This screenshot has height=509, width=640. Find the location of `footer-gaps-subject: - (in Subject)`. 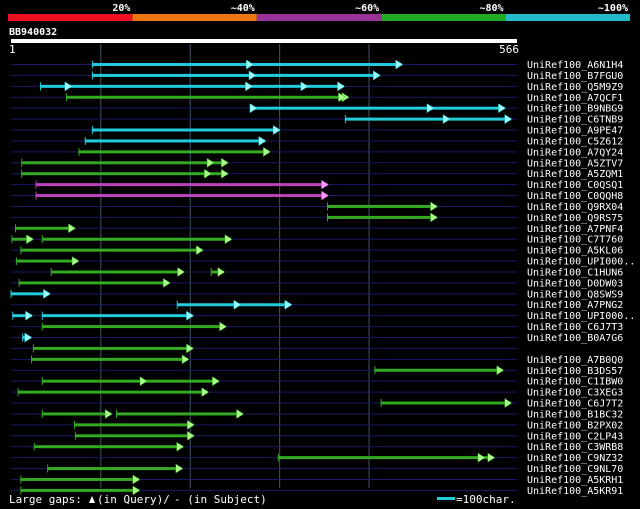

footer-gaps-subject: - (in Subject) is located at coordinates (220, 499).